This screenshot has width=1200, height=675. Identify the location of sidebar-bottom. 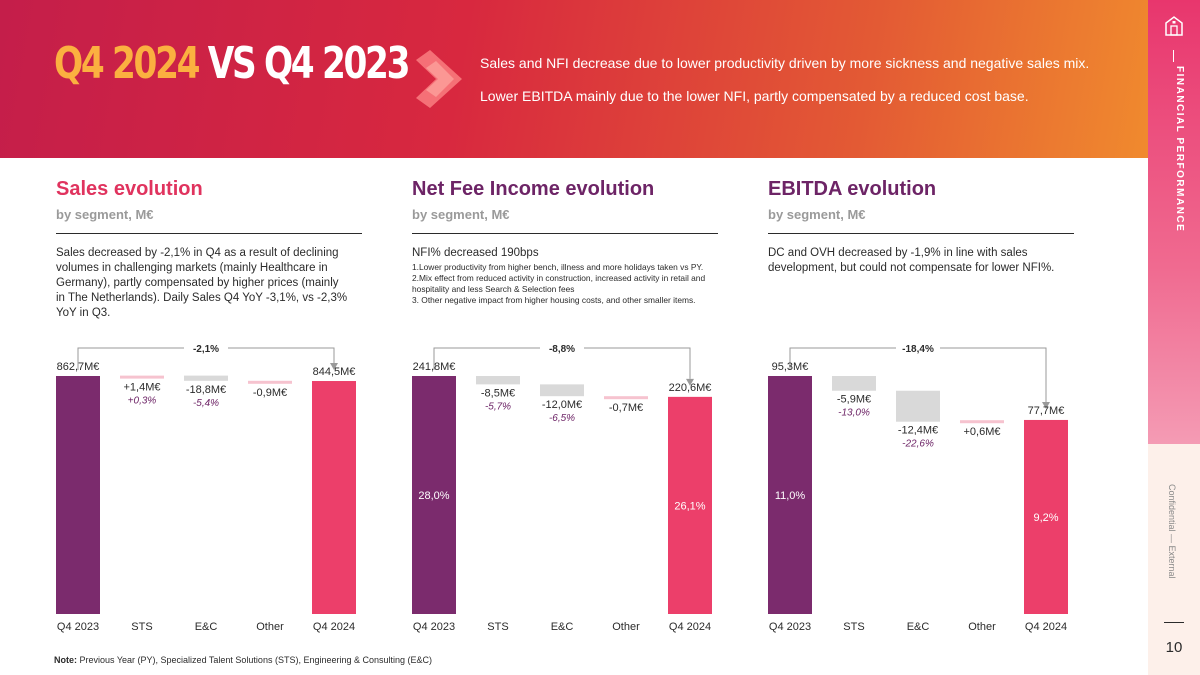
(1174, 559).